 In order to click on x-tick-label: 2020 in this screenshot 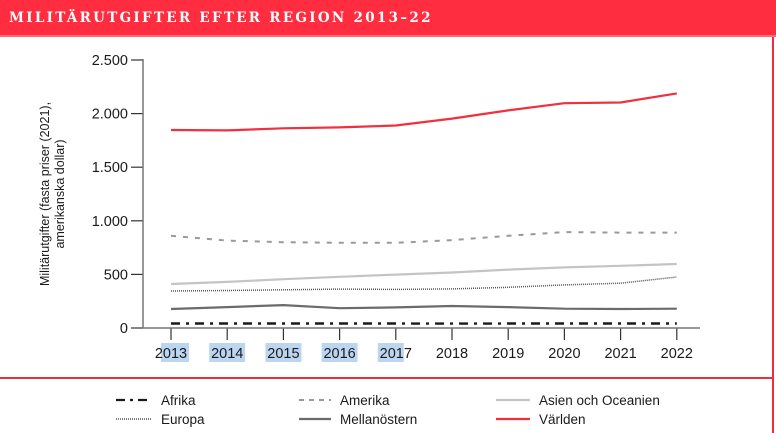, I will do `click(564, 354)`.